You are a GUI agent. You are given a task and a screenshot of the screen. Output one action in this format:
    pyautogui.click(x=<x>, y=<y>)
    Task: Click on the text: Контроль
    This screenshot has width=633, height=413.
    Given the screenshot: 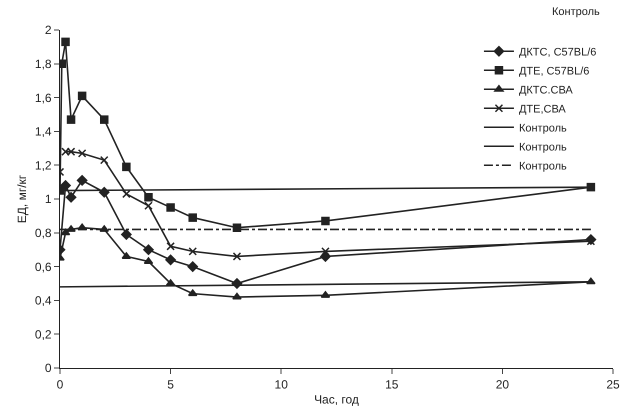 What is the action you would take?
    pyautogui.click(x=576, y=12)
    